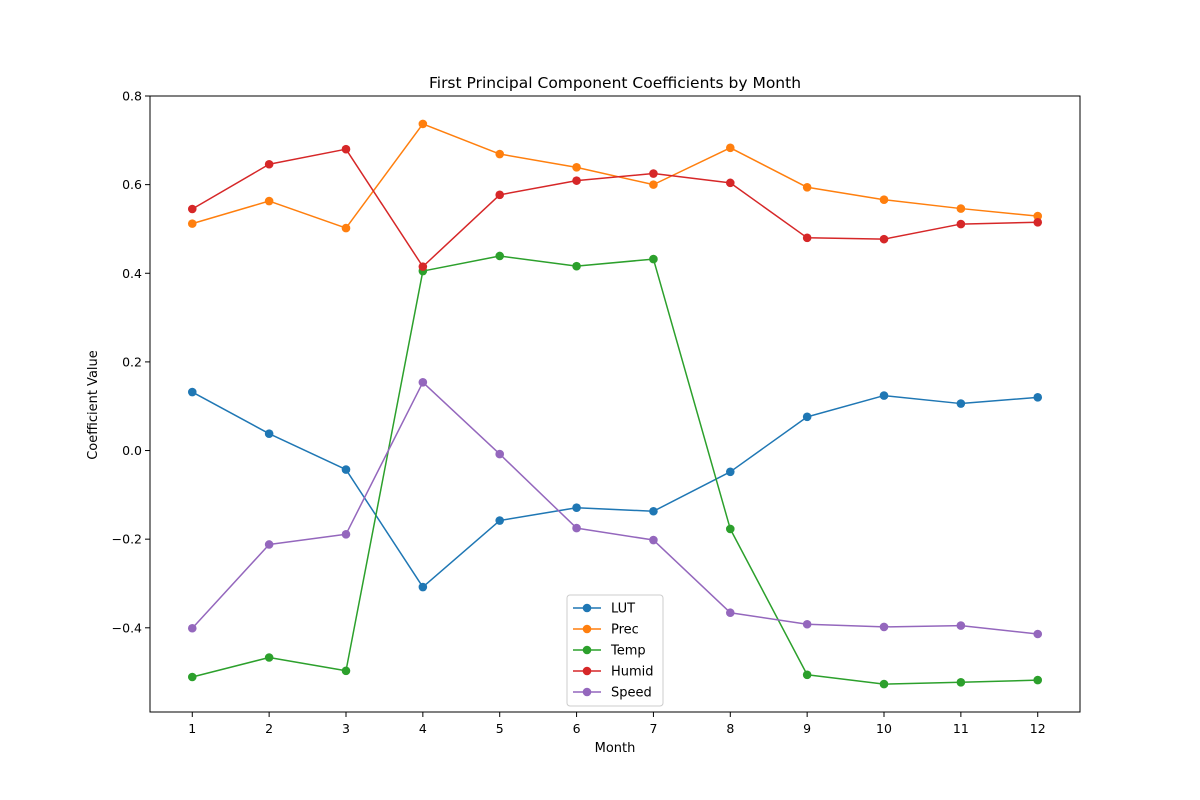 Image resolution: width=1200 pixels, height=800 pixels. Describe the element at coordinates (625, 630) in the screenshot. I see `legend-label: Prec` at that location.